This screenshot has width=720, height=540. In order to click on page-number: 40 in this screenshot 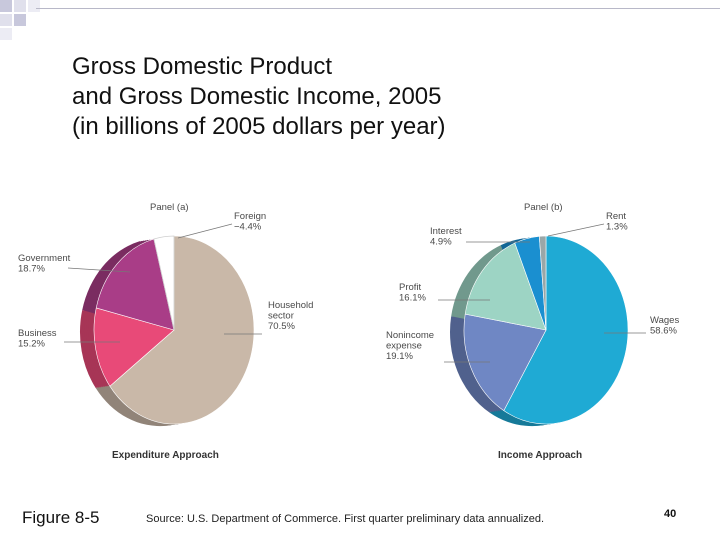, I will do `click(670, 514)`.